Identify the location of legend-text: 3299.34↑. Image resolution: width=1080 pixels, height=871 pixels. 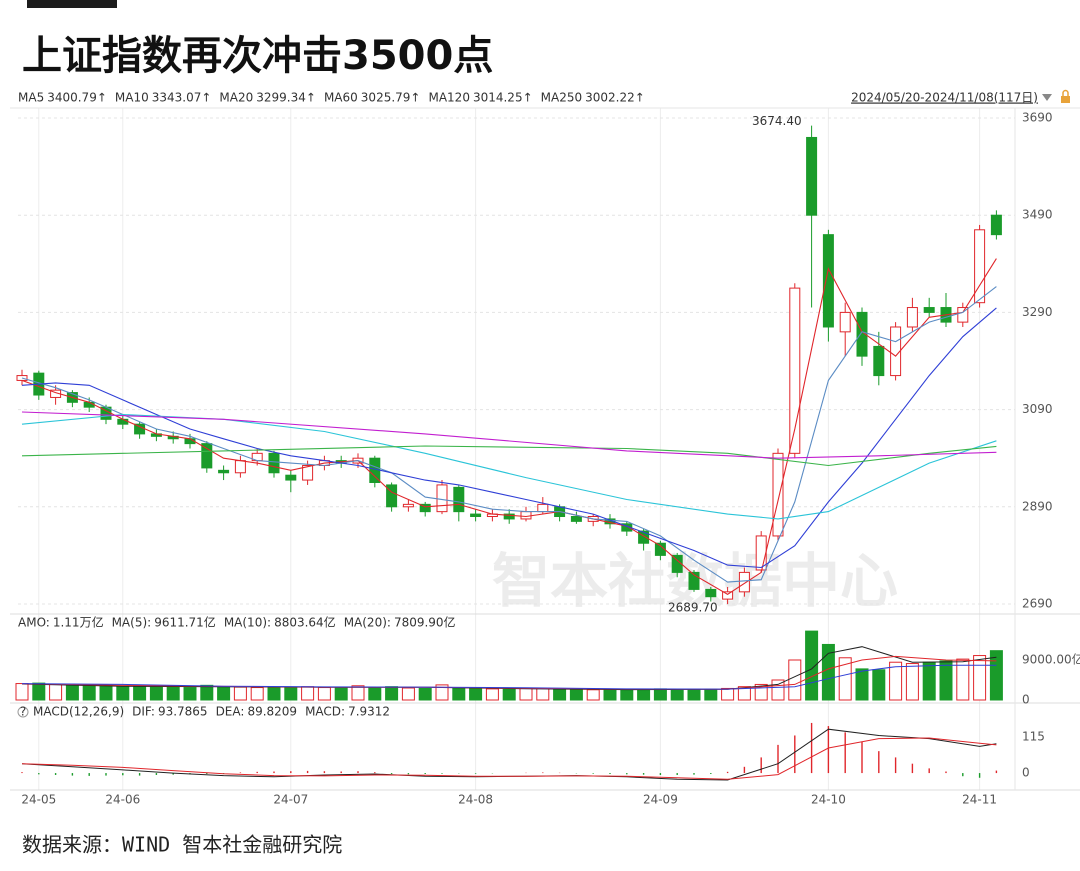
(286, 98).